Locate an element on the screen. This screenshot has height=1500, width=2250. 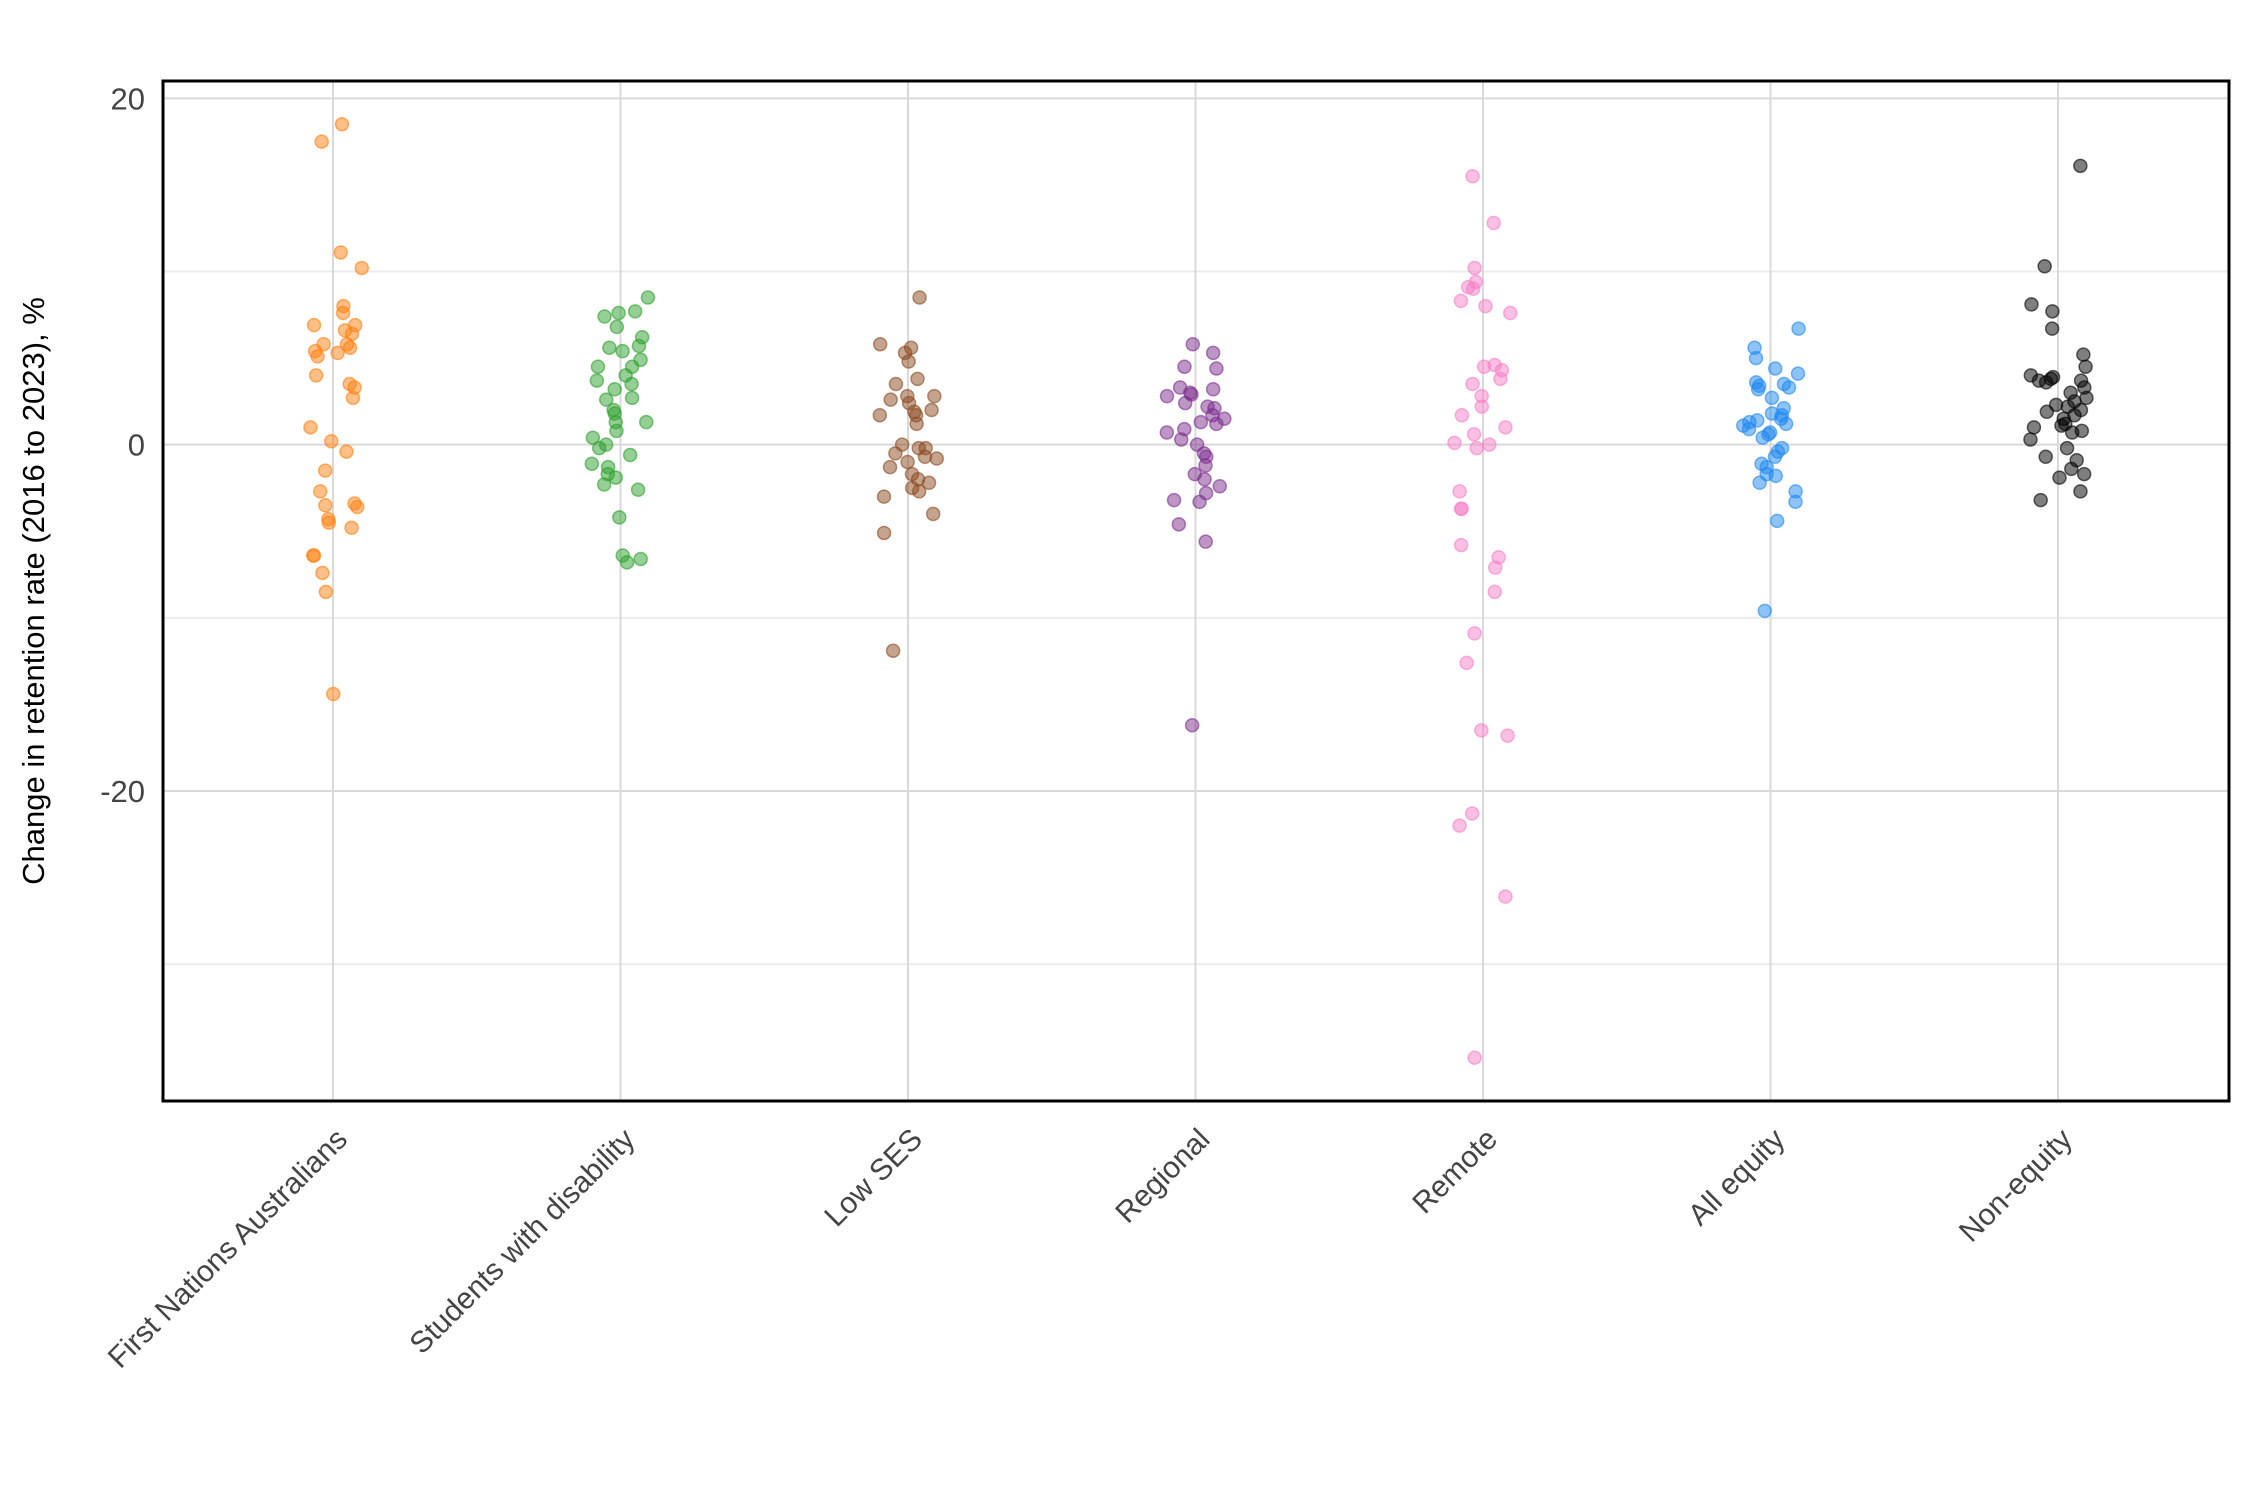
series-students-with-disability is located at coordinates (620, 430).